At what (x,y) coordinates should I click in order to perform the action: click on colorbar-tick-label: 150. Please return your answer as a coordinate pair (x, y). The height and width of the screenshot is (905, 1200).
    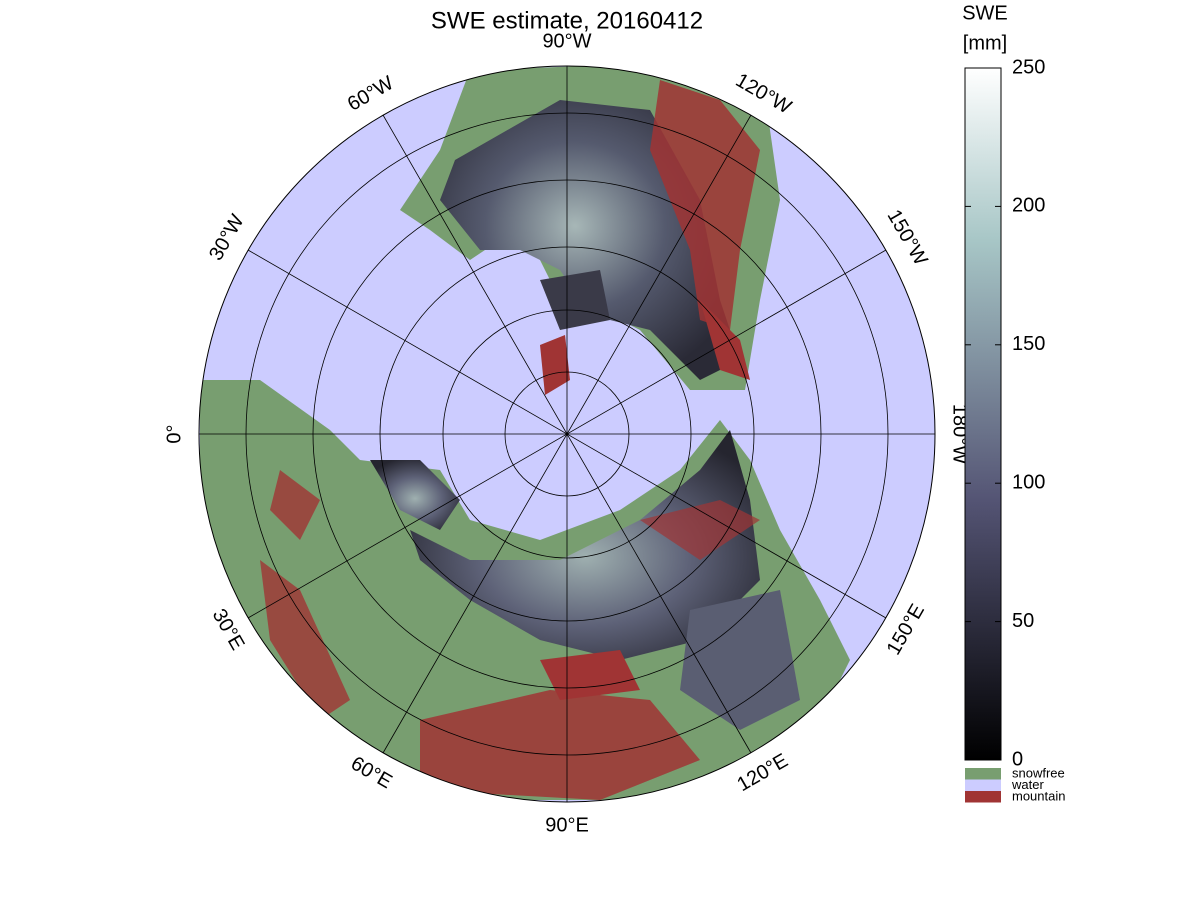
    Looking at the image, I should click on (1028, 344).